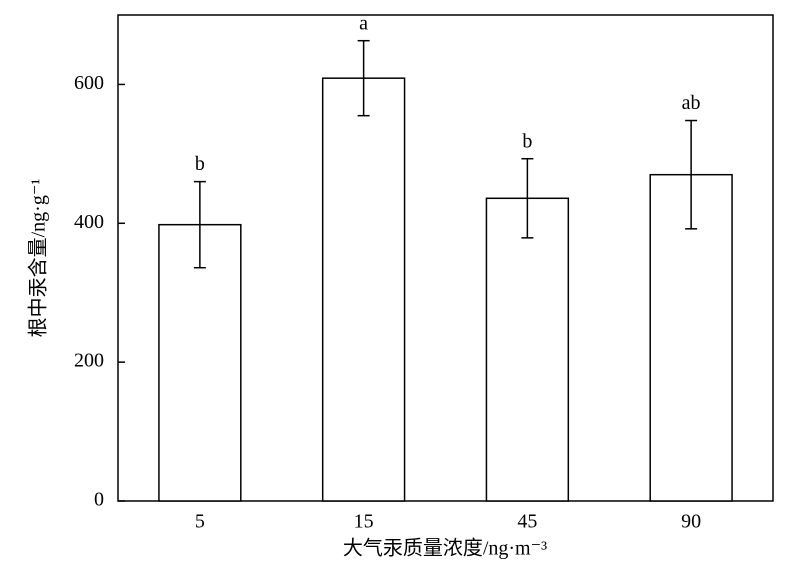 The image size is (800, 579). I want to click on x-tick-label: 15, so click(364, 522).